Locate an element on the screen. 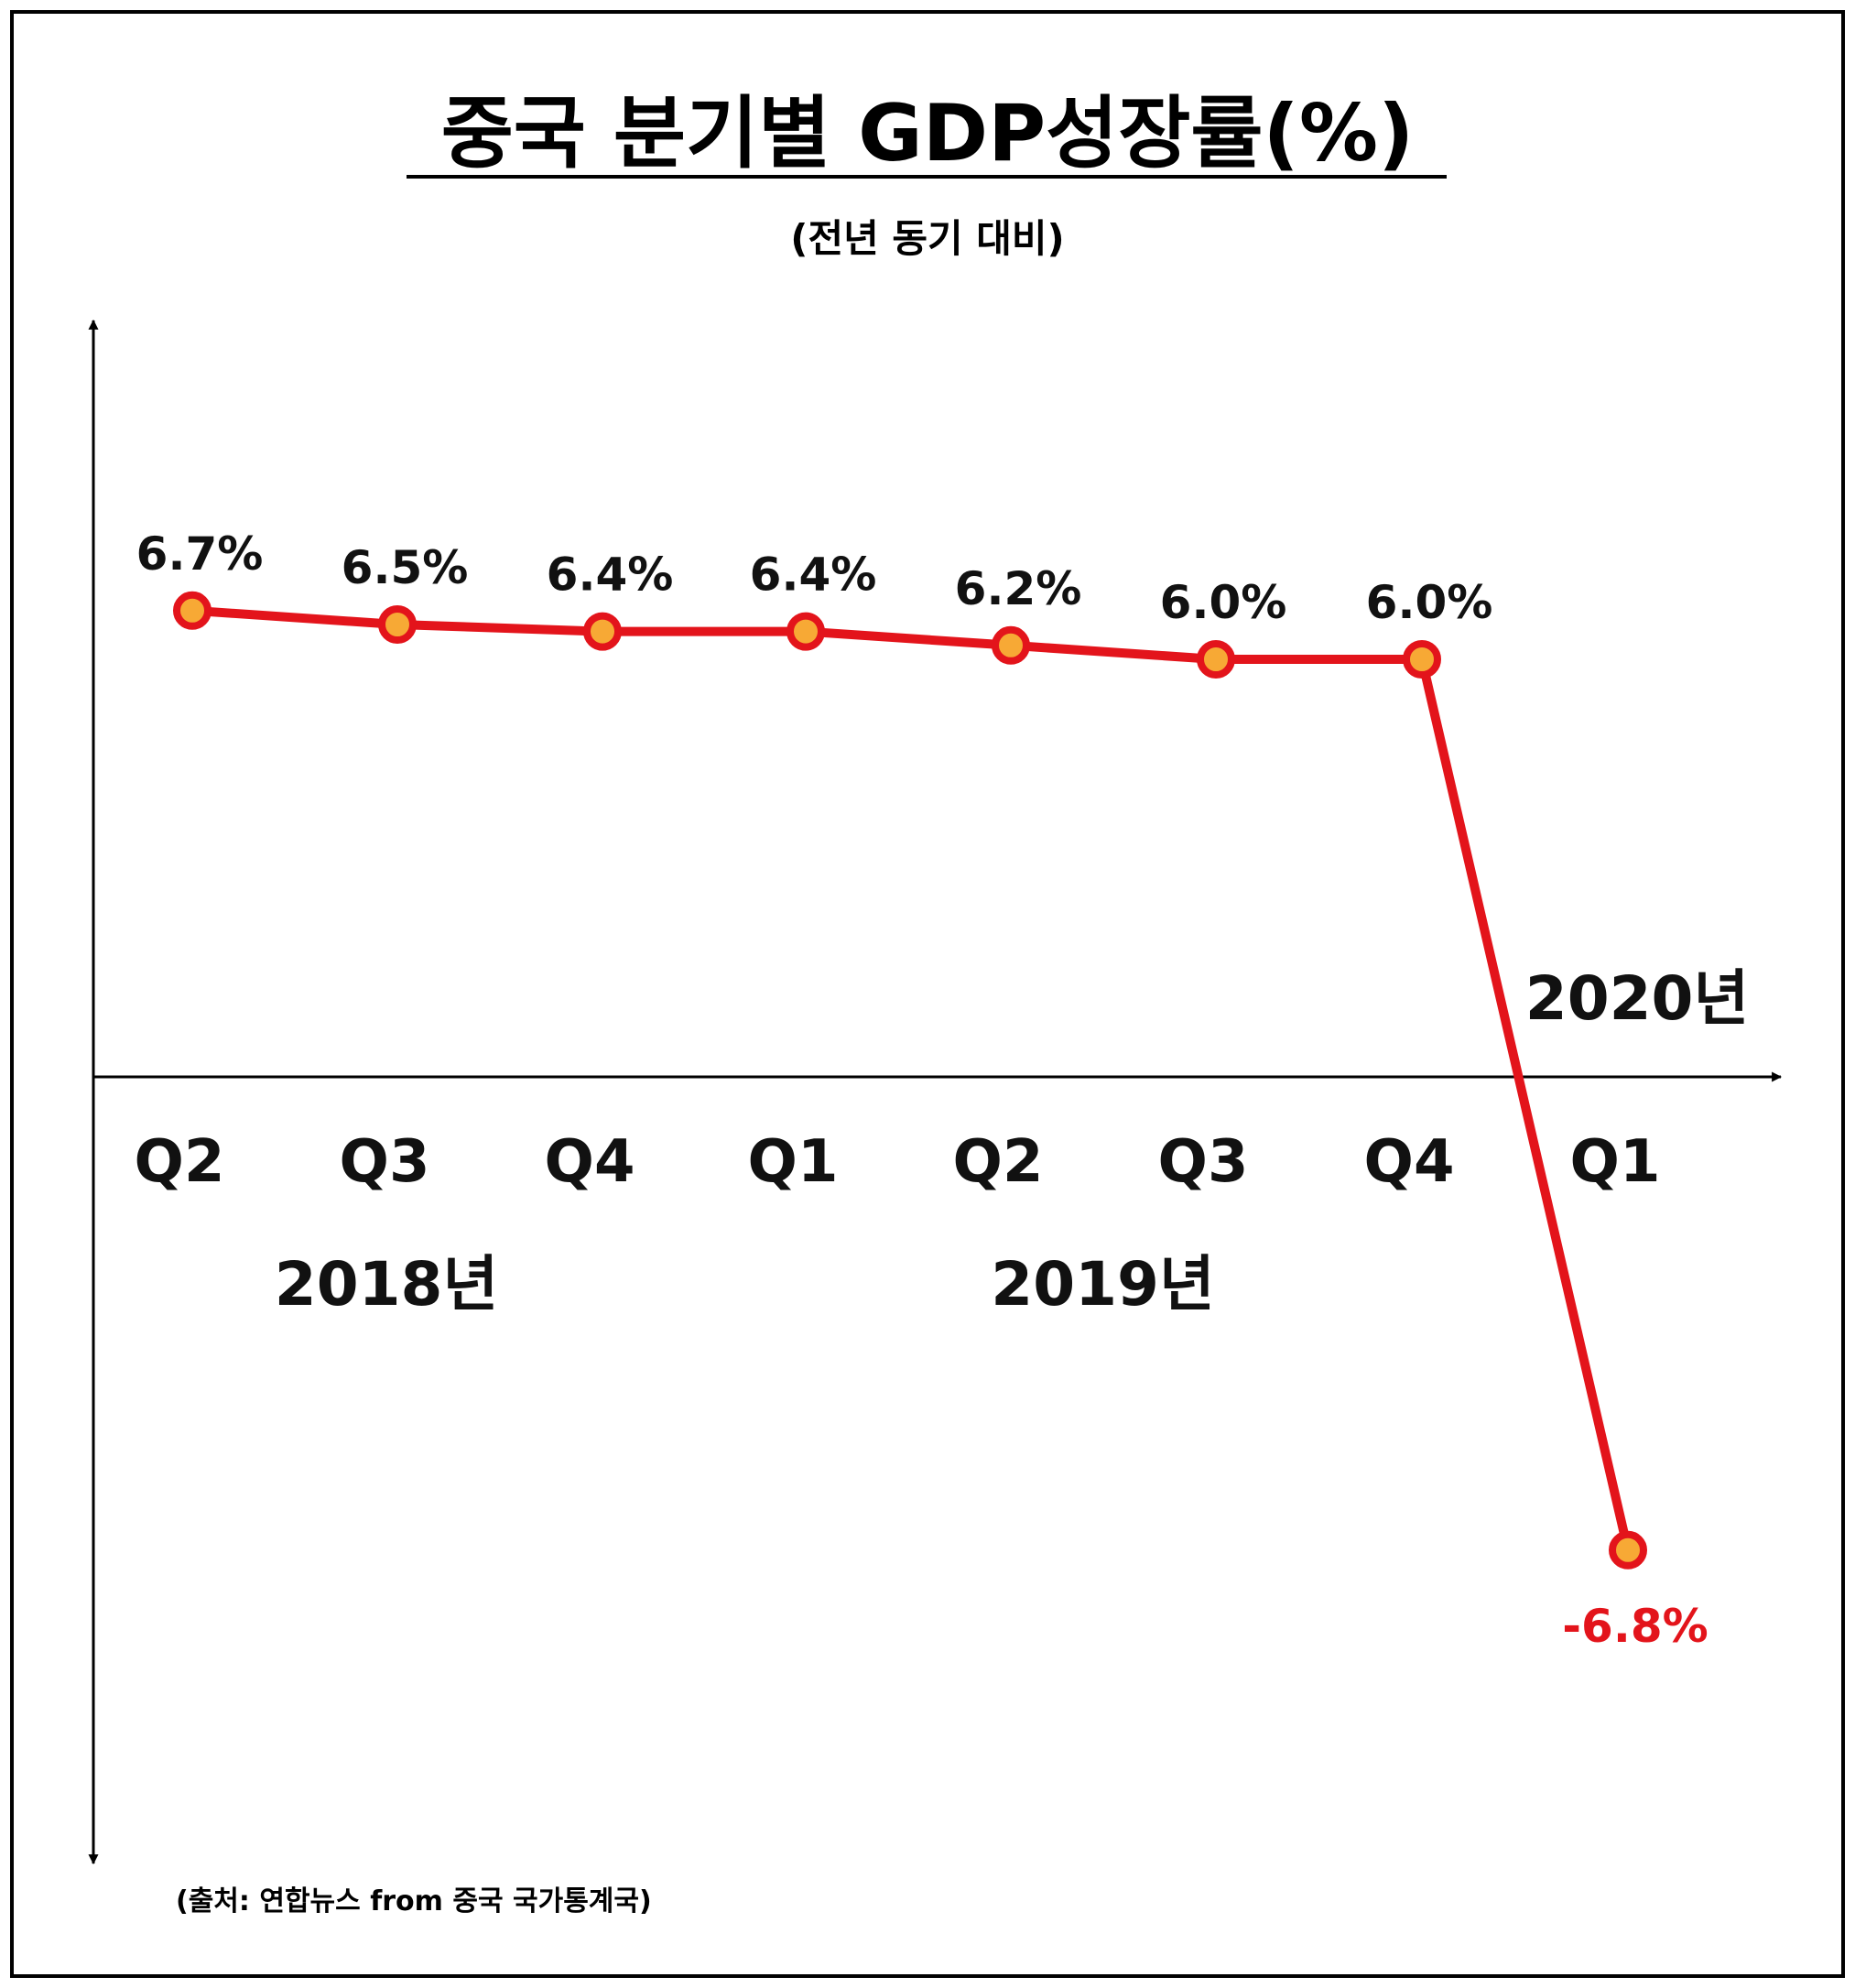 This screenshot has height=1988, width=1855. category-labels: Q2 Q3 Q4 Q1 Q2 Q3 Q4 Q1 is located at coordinates (898, 1162).